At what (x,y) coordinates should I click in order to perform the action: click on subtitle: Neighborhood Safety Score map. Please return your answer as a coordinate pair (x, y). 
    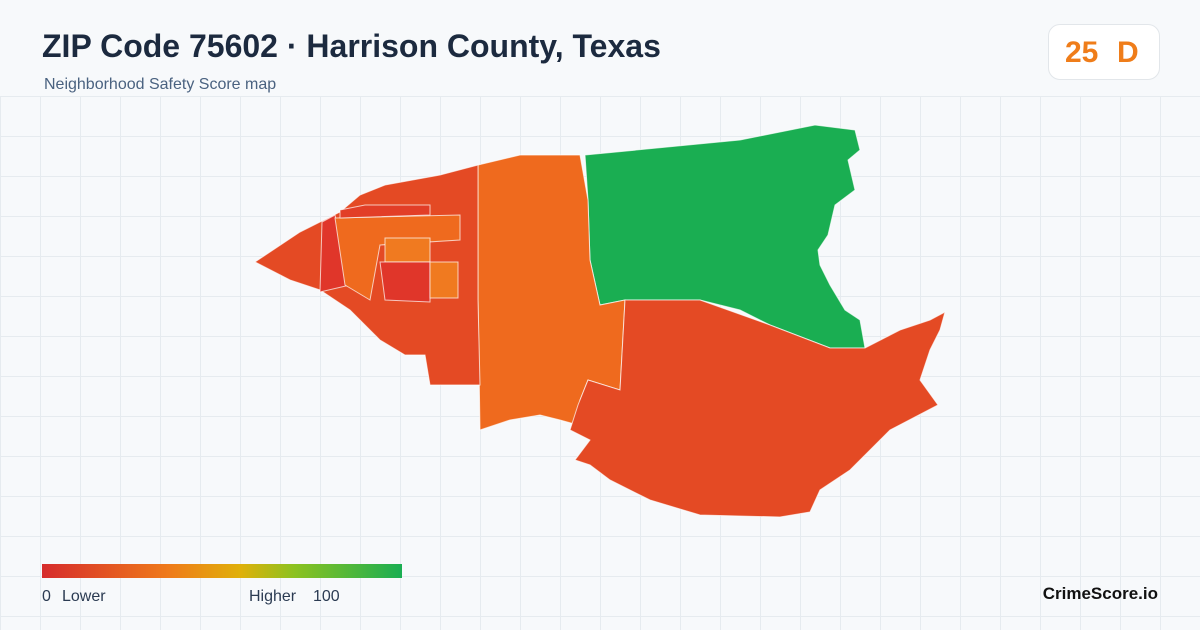
    Looking at the image, I should click on (160, 84).